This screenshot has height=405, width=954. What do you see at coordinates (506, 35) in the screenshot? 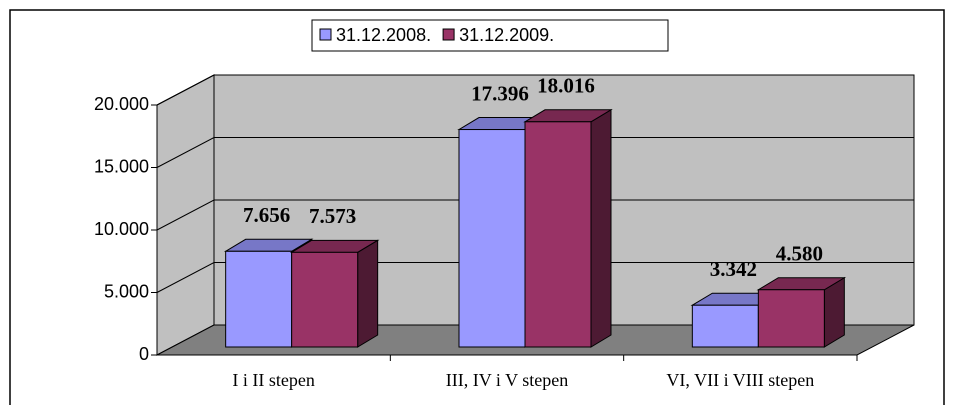
I see `legend-label: 31.12.2009.` at bounding box center [506, 35].